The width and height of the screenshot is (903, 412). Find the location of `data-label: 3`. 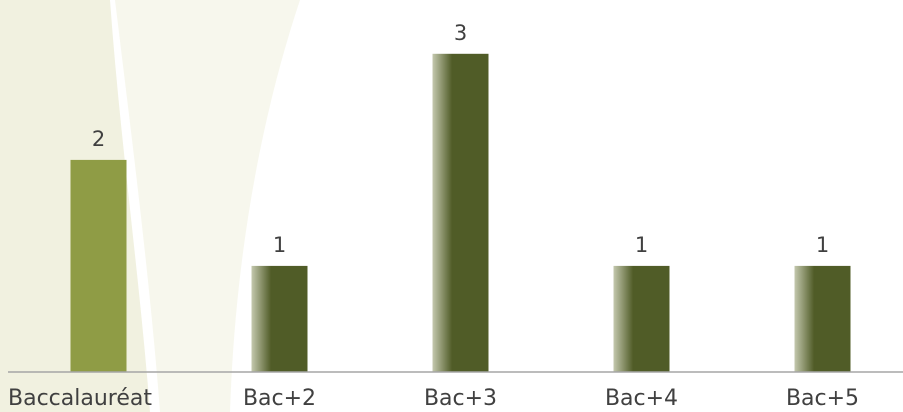

data-label: 3 is located at coordinates (460, 33).